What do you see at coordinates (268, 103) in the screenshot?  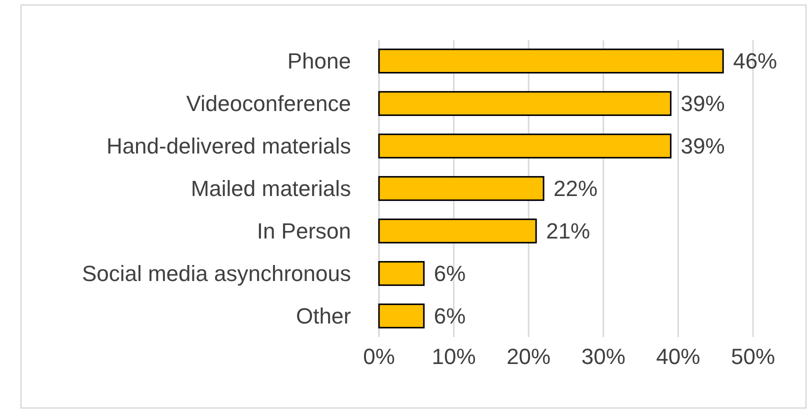 I see `y-tick-label: Videoconference` at bounding box center [268, 103].